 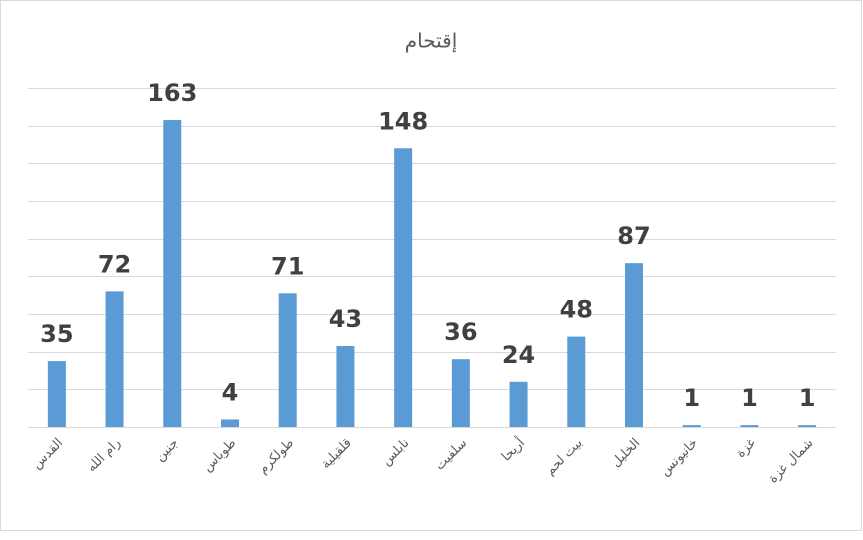 What do you see at coordinates (403, 121) in the screenshot?
I see `data-label: 148` at bounding box center [403, 121].